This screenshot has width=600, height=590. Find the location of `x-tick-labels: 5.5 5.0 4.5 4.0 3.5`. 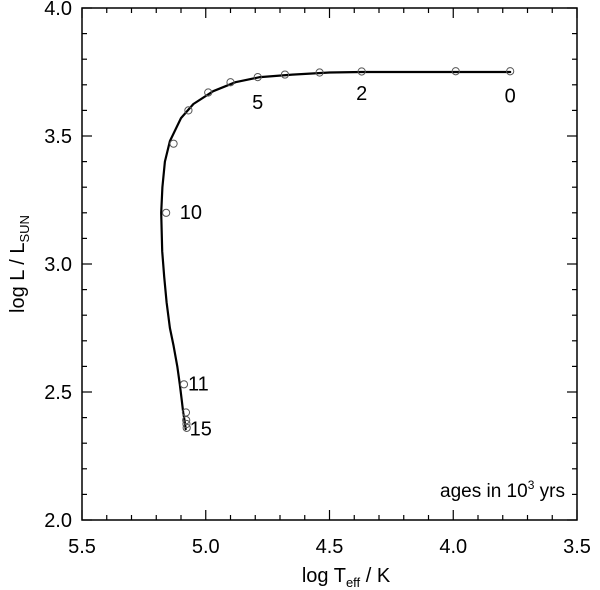

x-tick-labels: 5.5 5.0 4.5 4.0 3.5 is located at coordinates (329, 547).